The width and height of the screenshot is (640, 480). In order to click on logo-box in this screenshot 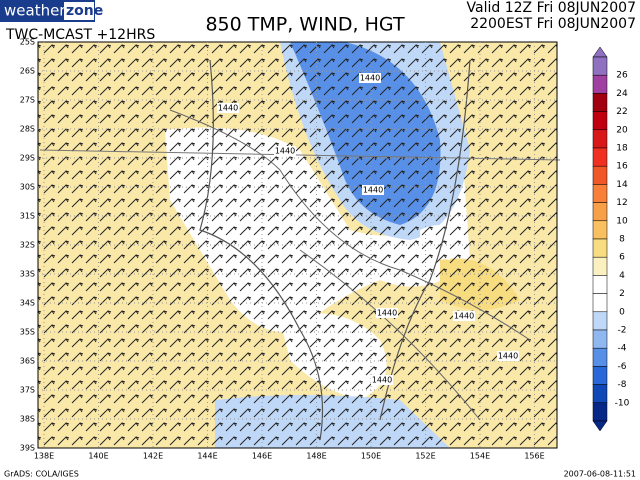, I will do `click(79, 11)`.